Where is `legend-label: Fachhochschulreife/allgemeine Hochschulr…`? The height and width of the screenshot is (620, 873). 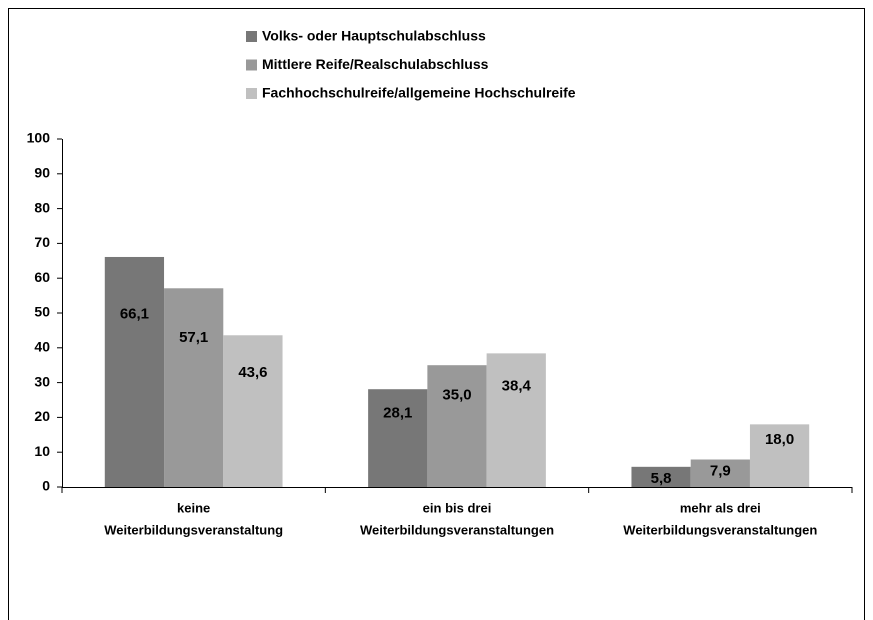
legend-label: Fachhochschulreife/allgemeine Hochschulr… is located at coordinates (419, 93).